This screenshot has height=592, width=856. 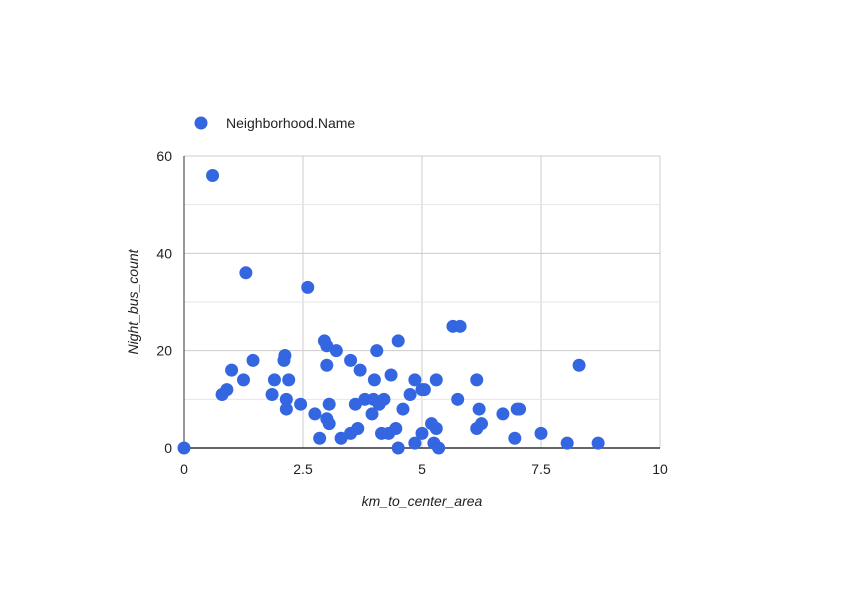 I want to click on y-tick-label: 20, so click(x=164, y=351).